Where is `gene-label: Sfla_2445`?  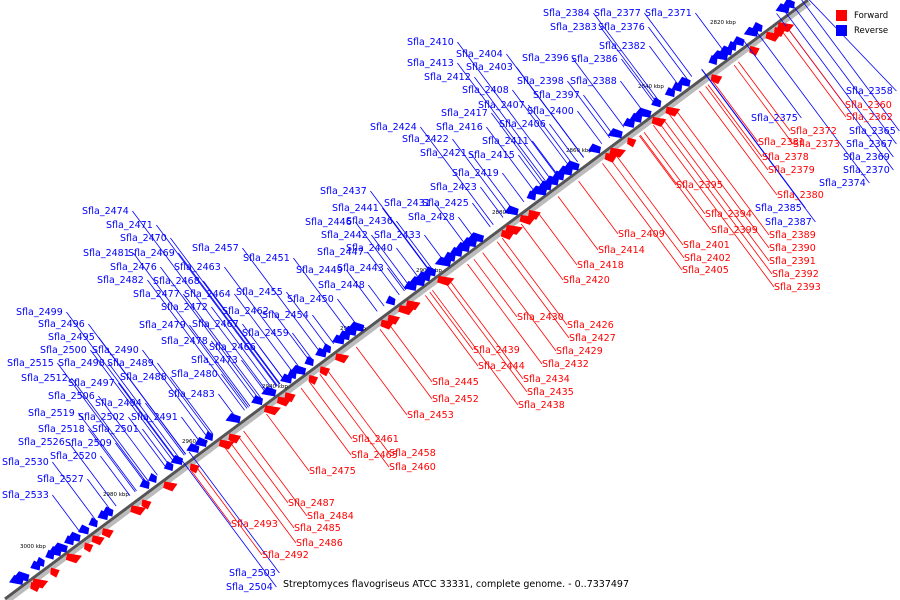 gene-label: Sfla_2445 is located at coordinates (455, 382).